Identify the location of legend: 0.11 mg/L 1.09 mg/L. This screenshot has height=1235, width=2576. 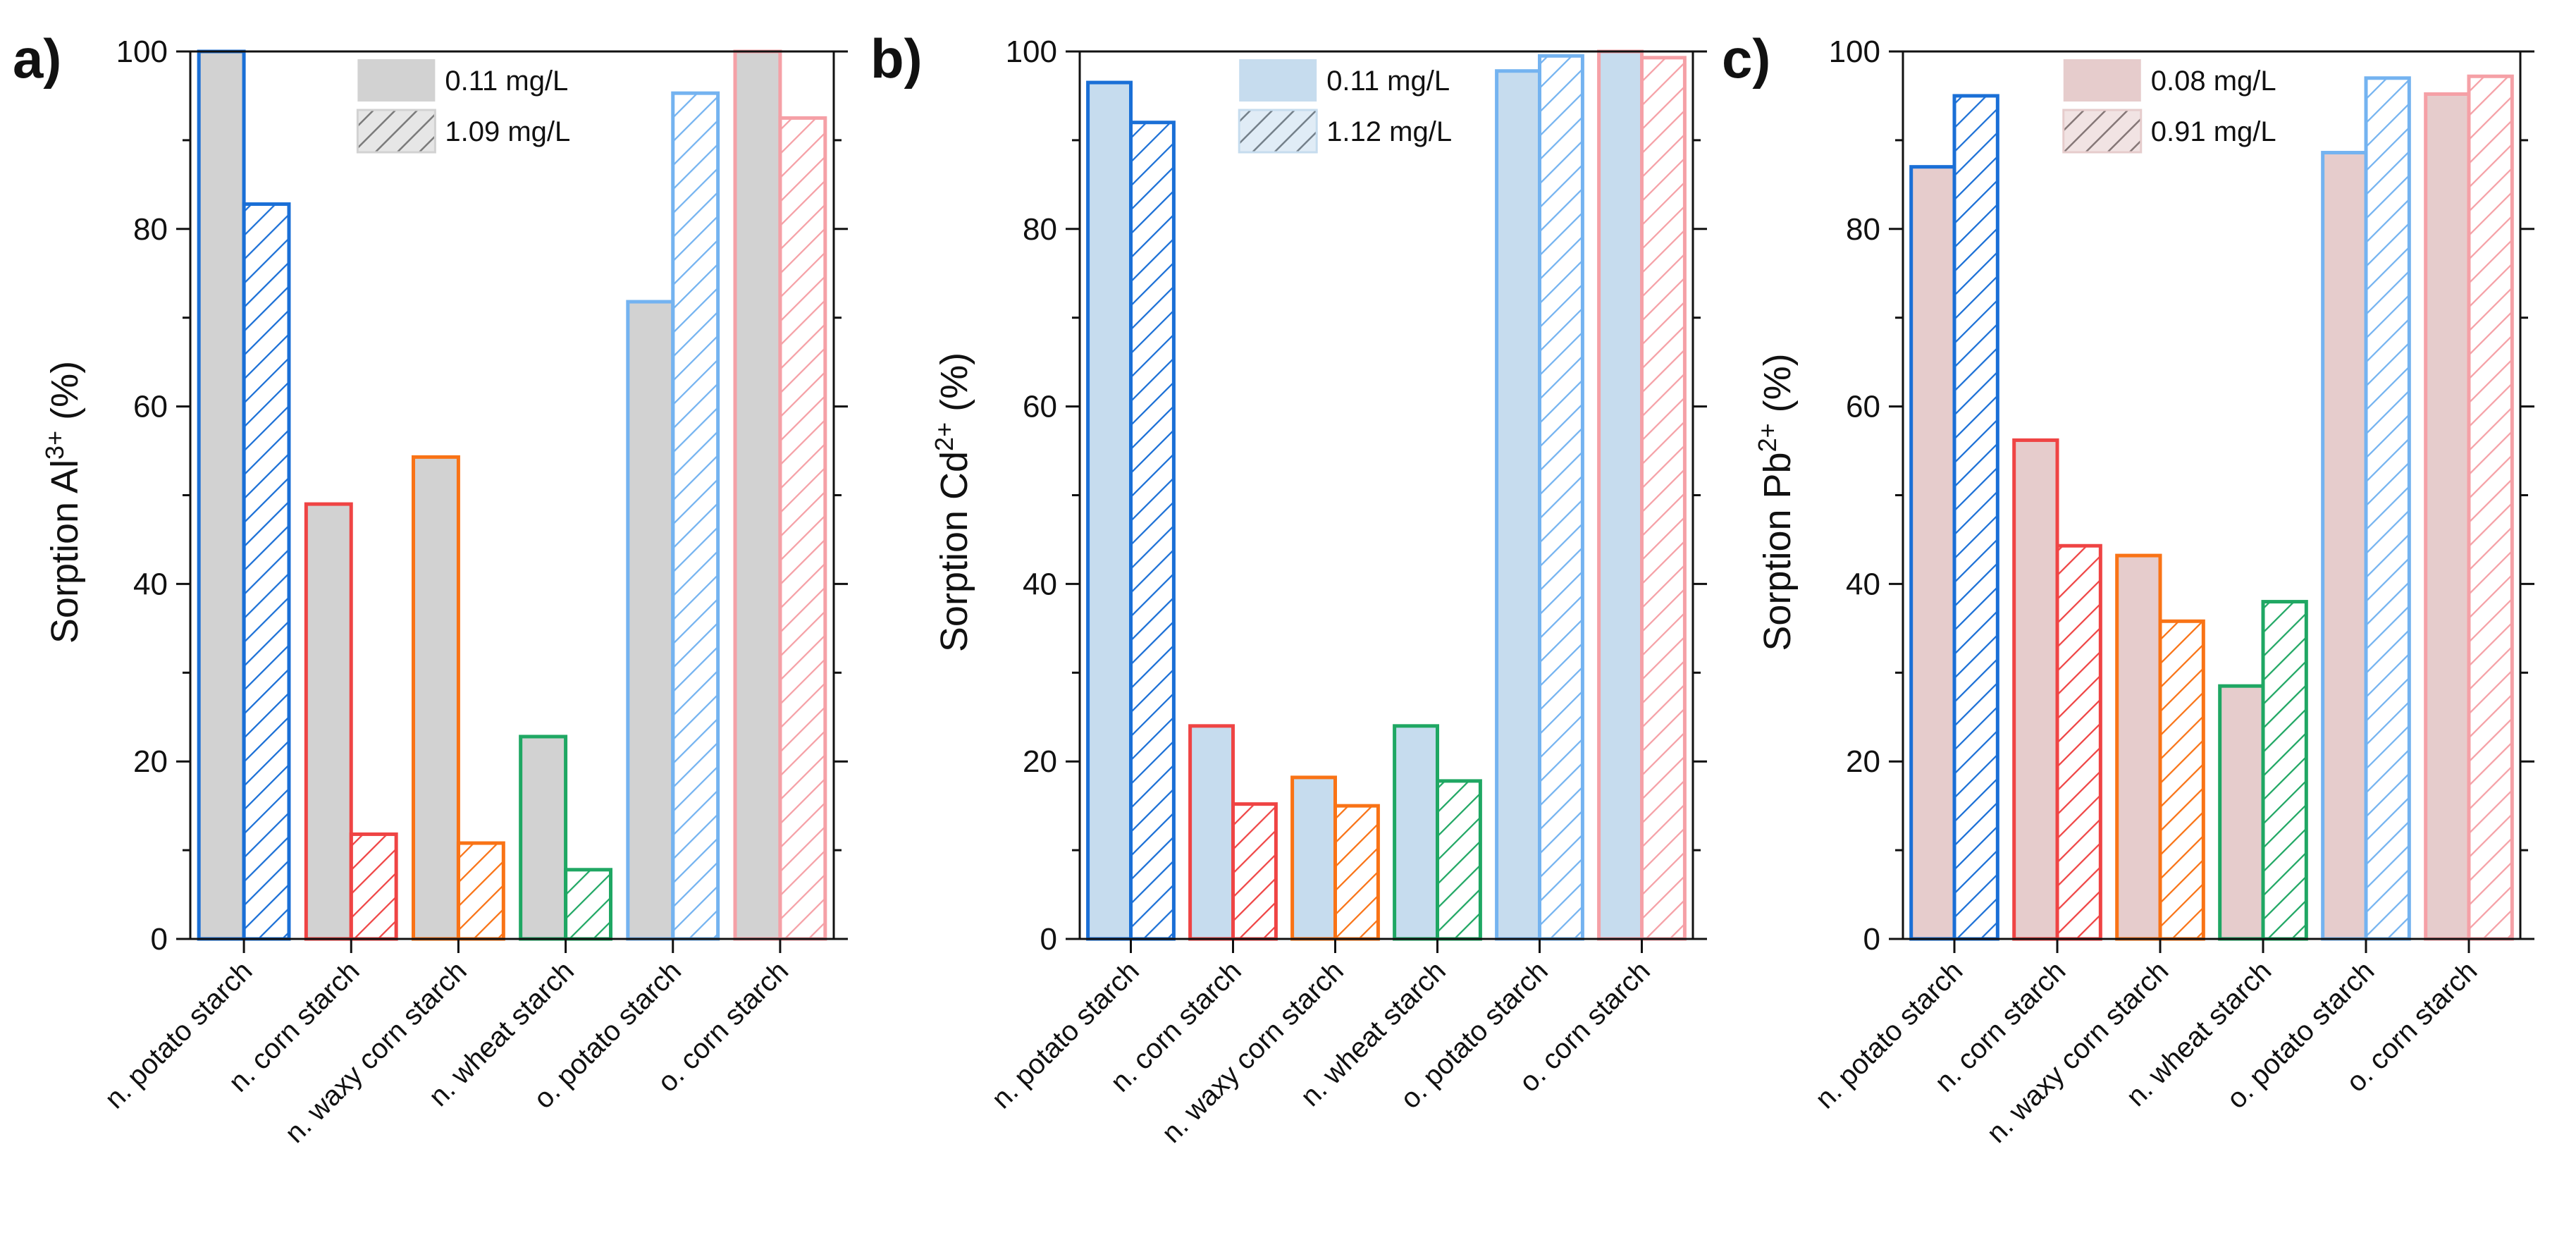
(463, 107).